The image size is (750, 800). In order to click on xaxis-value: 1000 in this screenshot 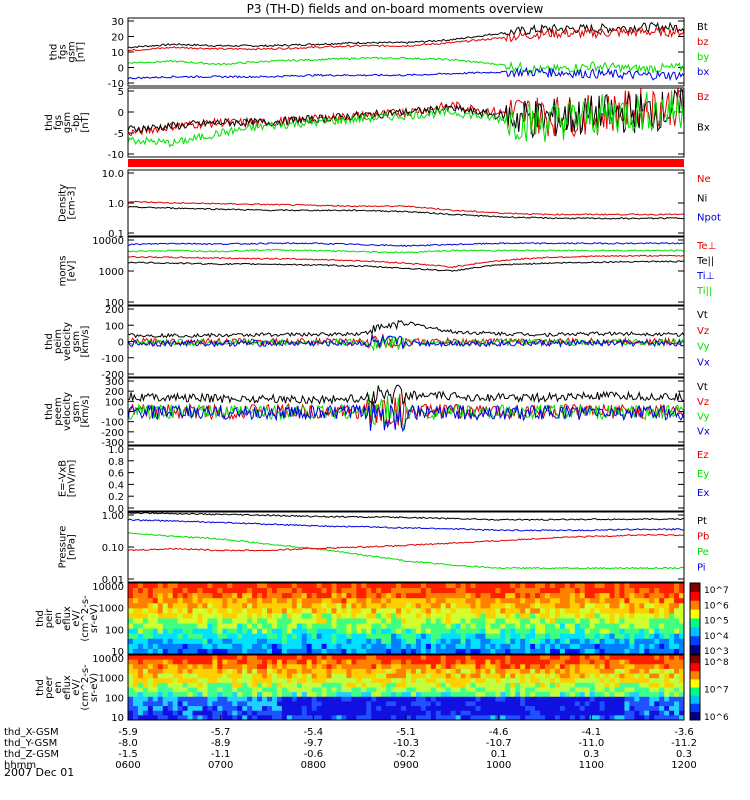, I will do `click(498, 765)`.